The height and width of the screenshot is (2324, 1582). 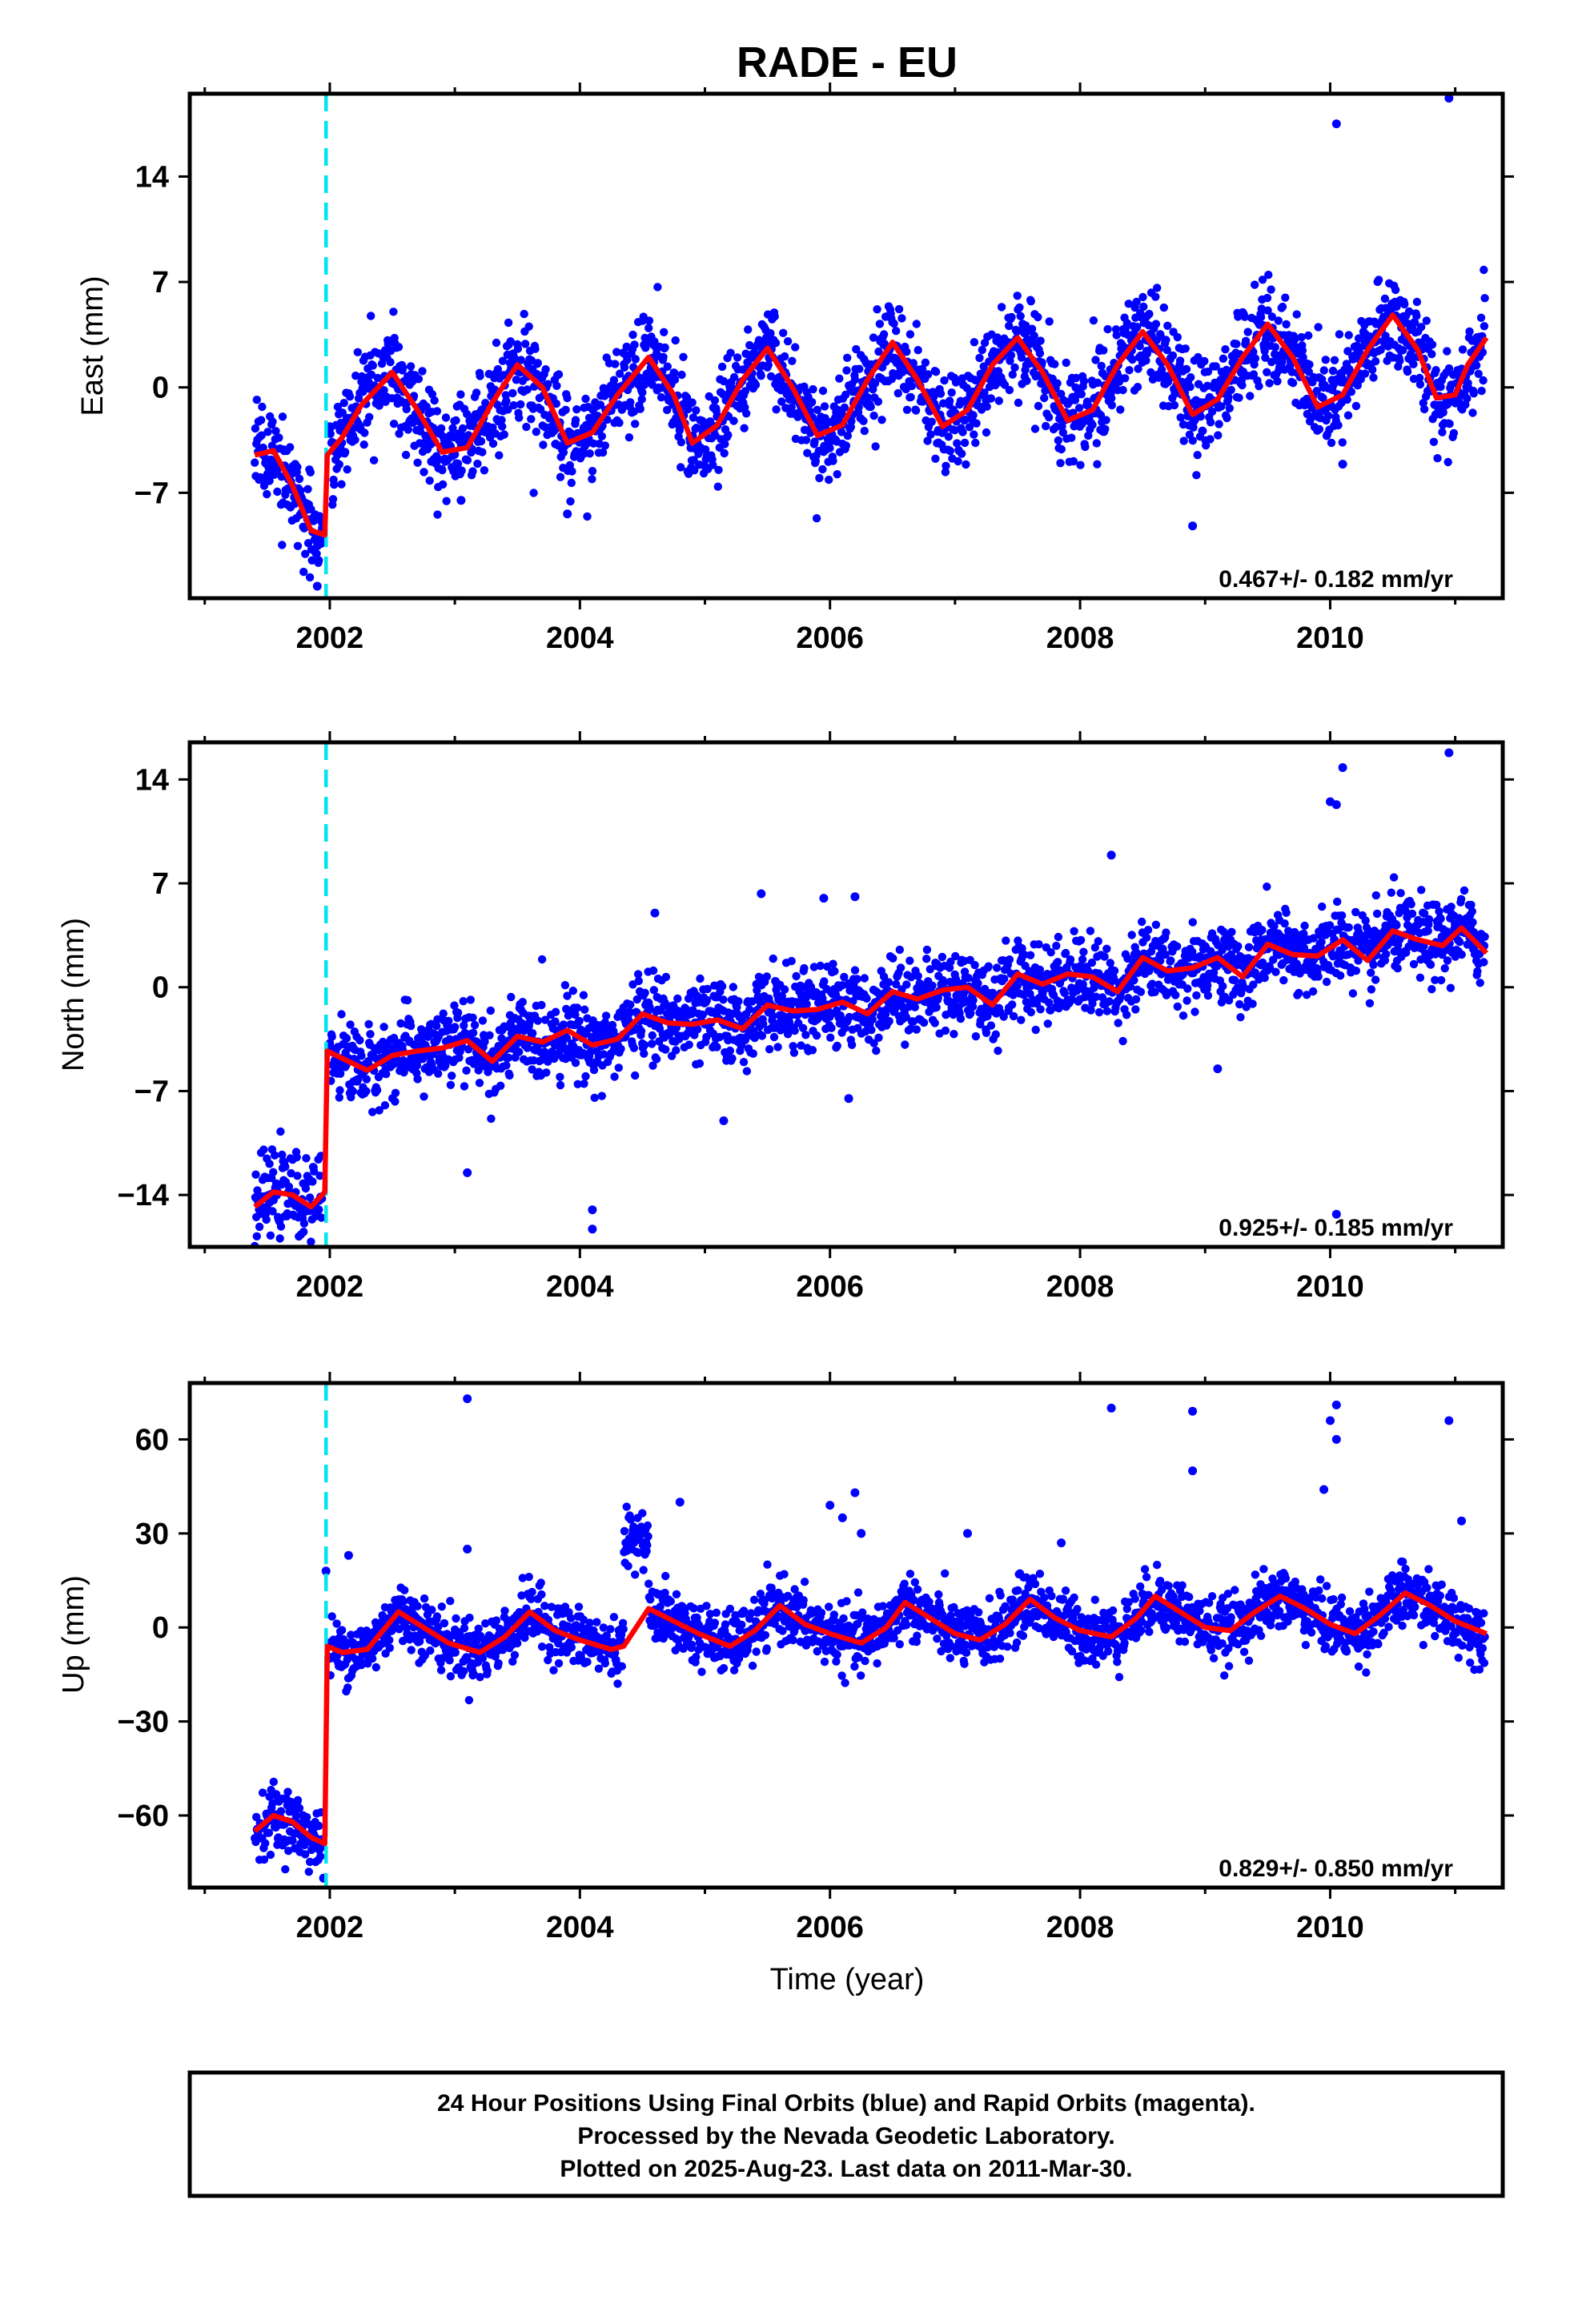 I want to click on x-tick-label: 2004, so click(x=580, y=1287).